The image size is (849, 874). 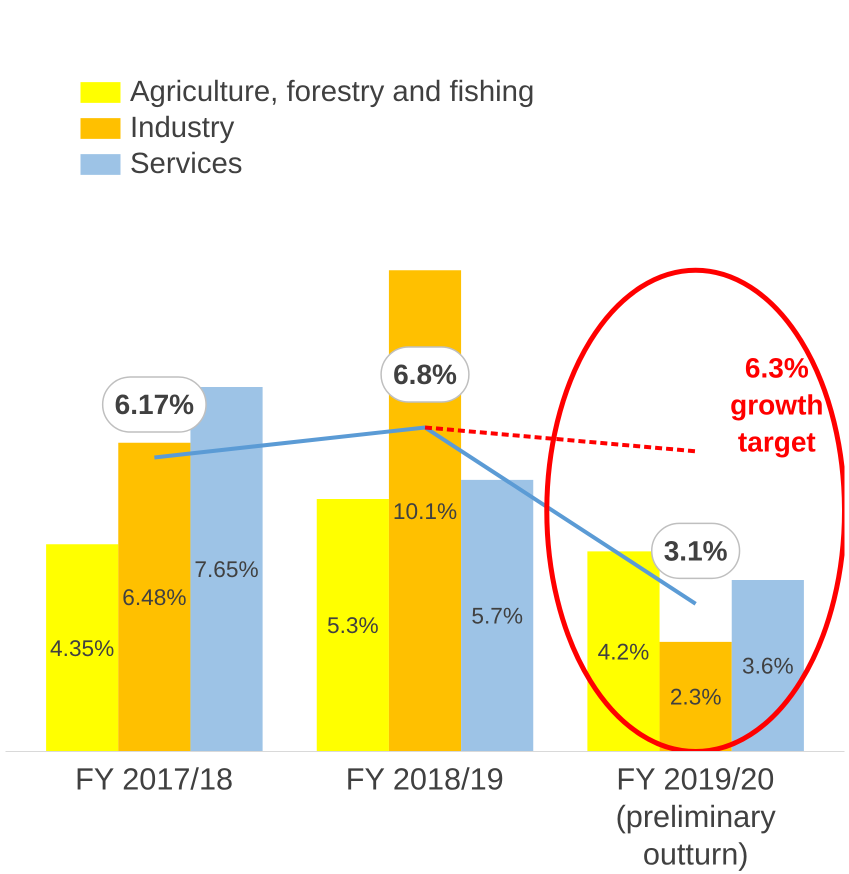 What do you see at coordinates (777, 405) in the screenshot?
I see `annotation: 6.3% growth target` at bounding box center [777, 405].